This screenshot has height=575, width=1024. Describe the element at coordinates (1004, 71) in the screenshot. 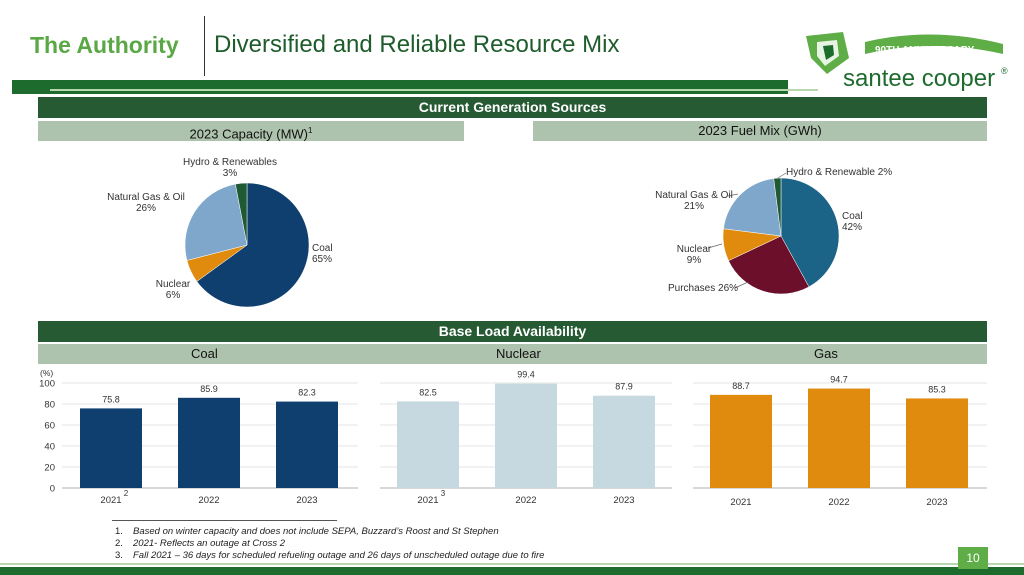

I see `logo-registered: ®` at that location.